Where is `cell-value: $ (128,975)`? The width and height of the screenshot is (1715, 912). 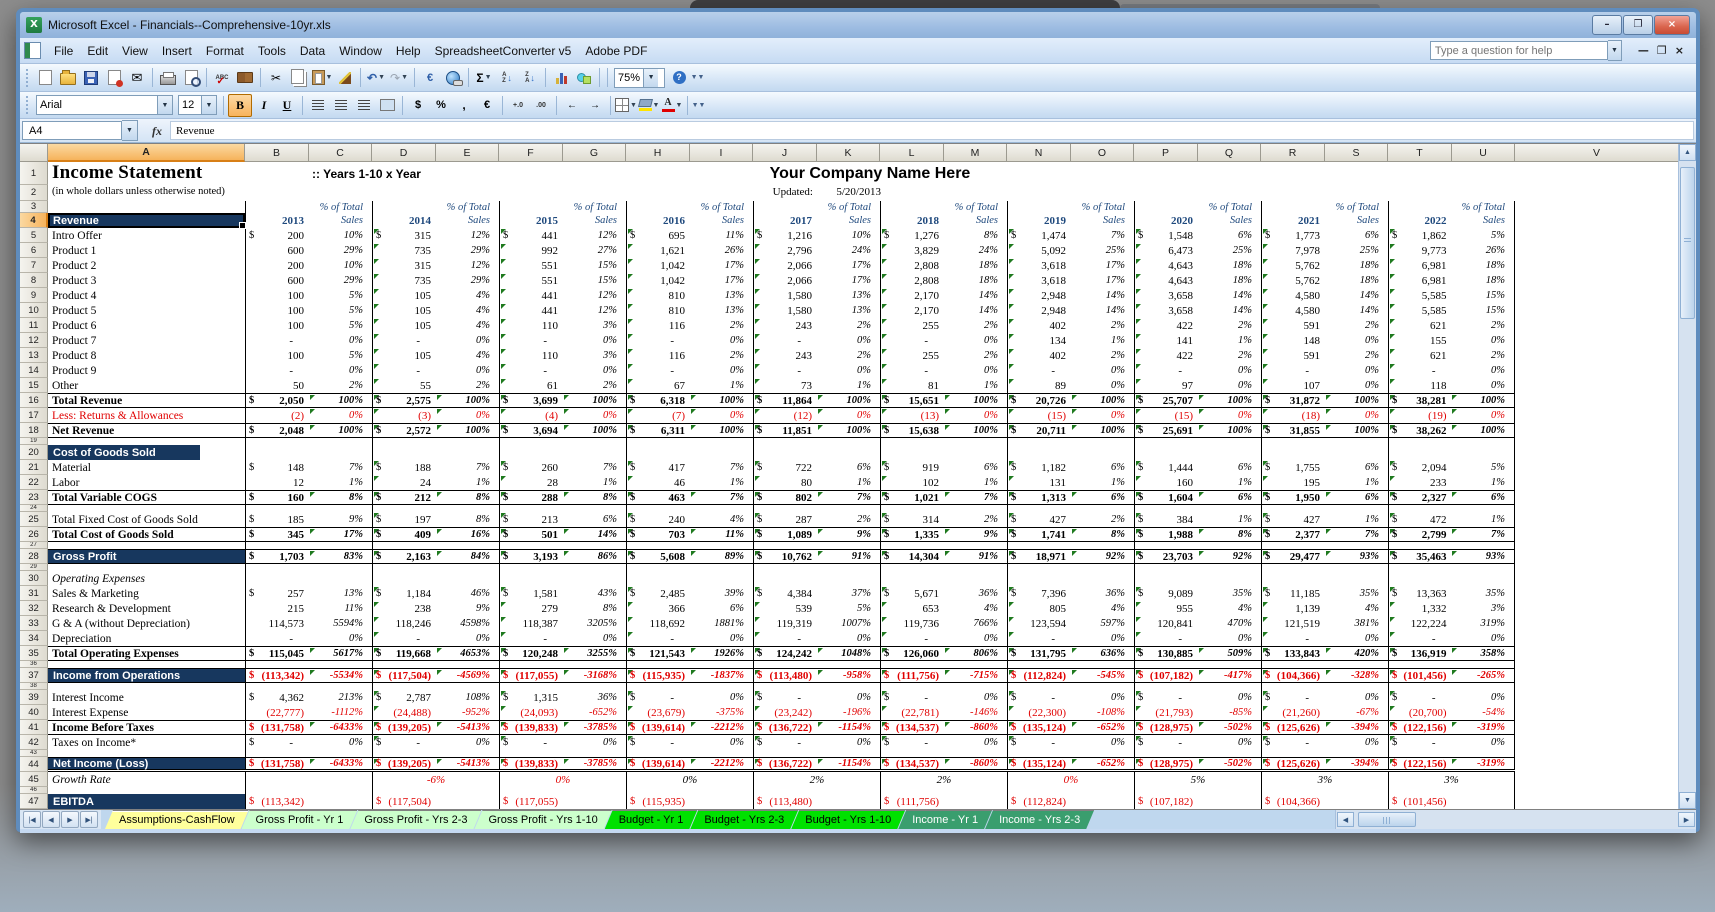
cell-value: $ (128,975) is located at coordinates (1166, 727).